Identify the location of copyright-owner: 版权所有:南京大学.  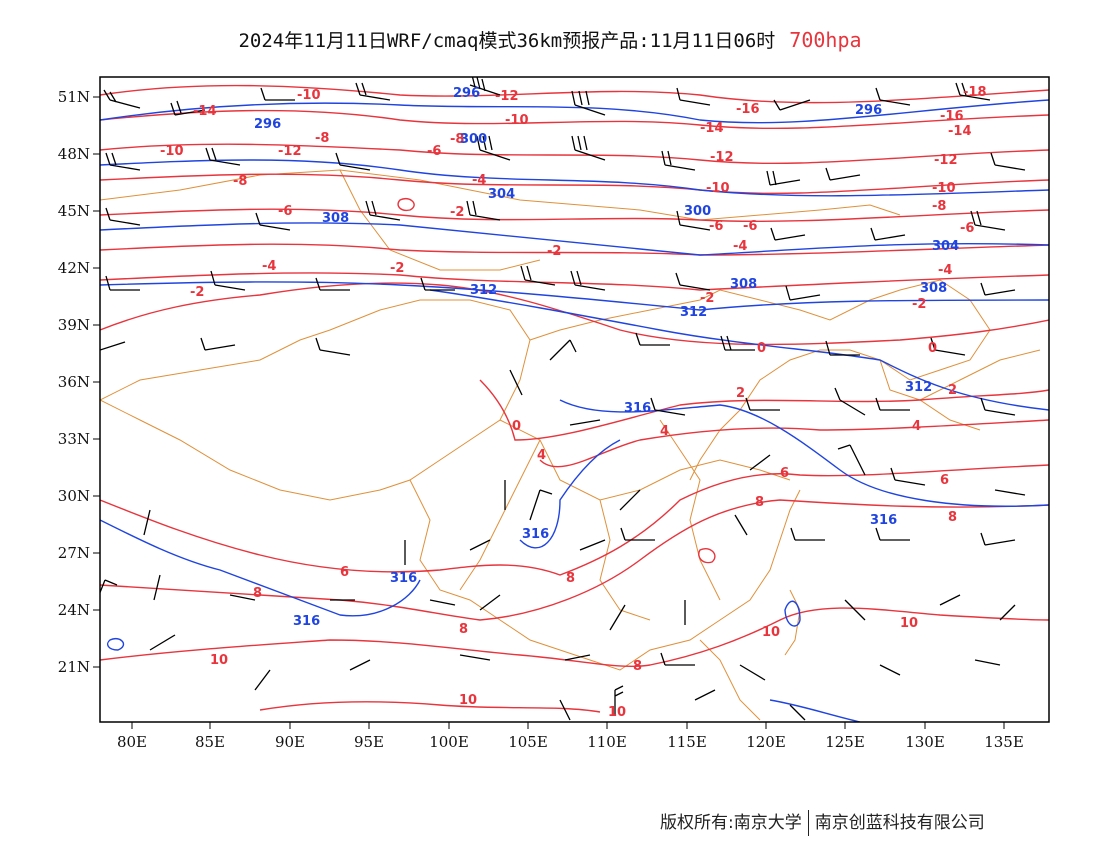
(731, 823).